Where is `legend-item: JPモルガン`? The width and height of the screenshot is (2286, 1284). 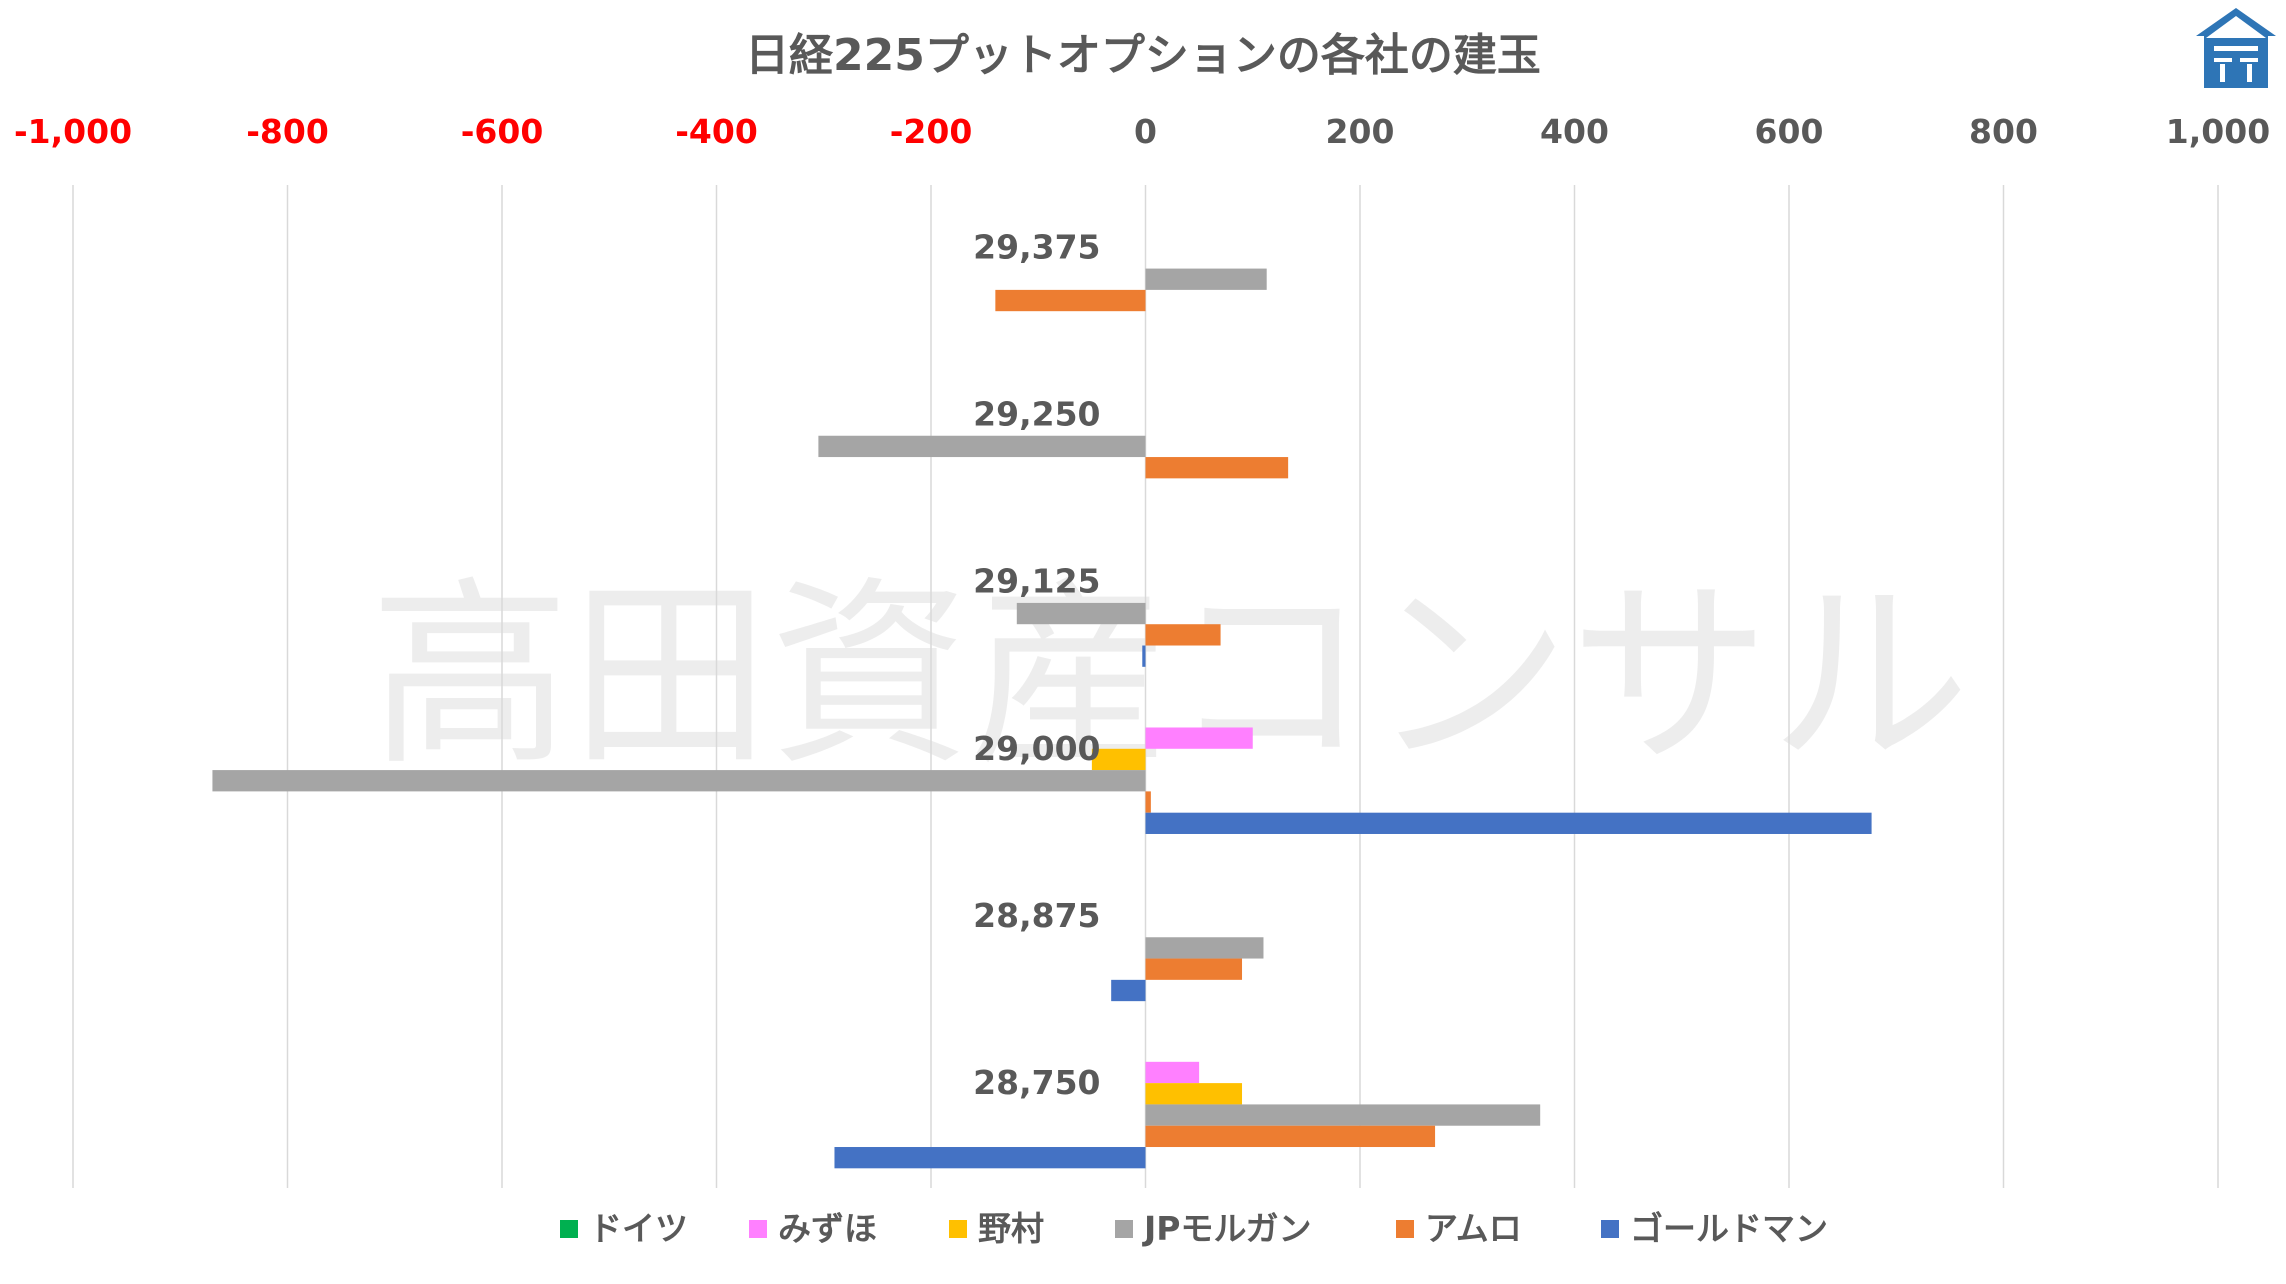
legend-item: JPモルガン is located at coordinates (1213, 1228).